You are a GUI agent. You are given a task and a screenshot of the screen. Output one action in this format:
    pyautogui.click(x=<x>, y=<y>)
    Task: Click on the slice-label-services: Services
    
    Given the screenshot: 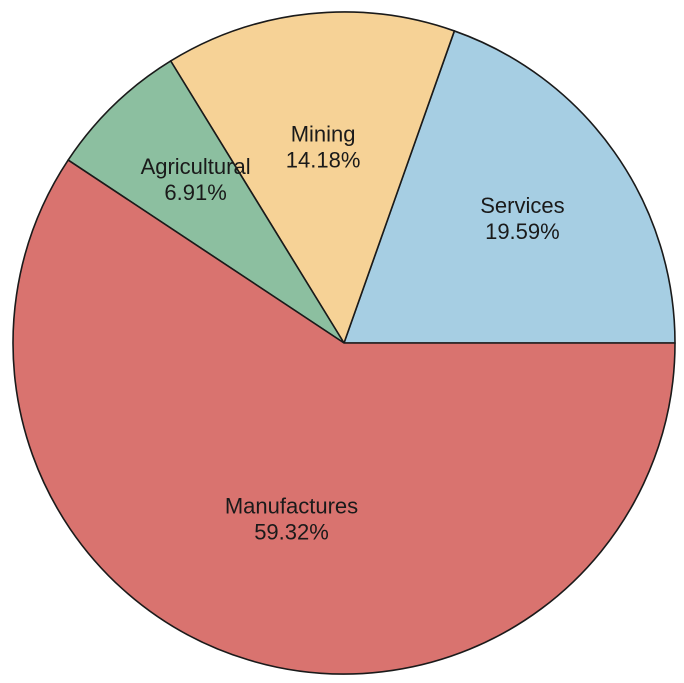 What is the action you would take?
    pyautogui.click(x=522, y=205)
    